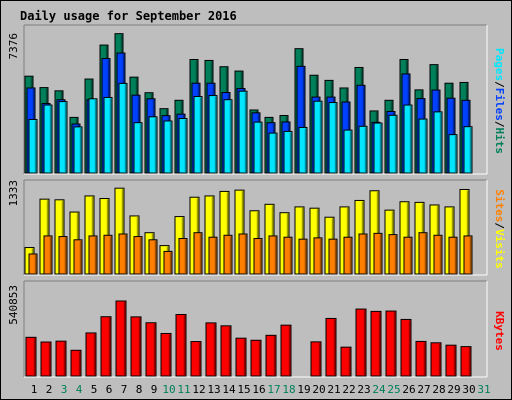 The width and height of the screenshot is (512, 400). What do you see at coordinates (468, 389) in the screenshot?
I see `day-label: 30` at bounding box center [468, 389].